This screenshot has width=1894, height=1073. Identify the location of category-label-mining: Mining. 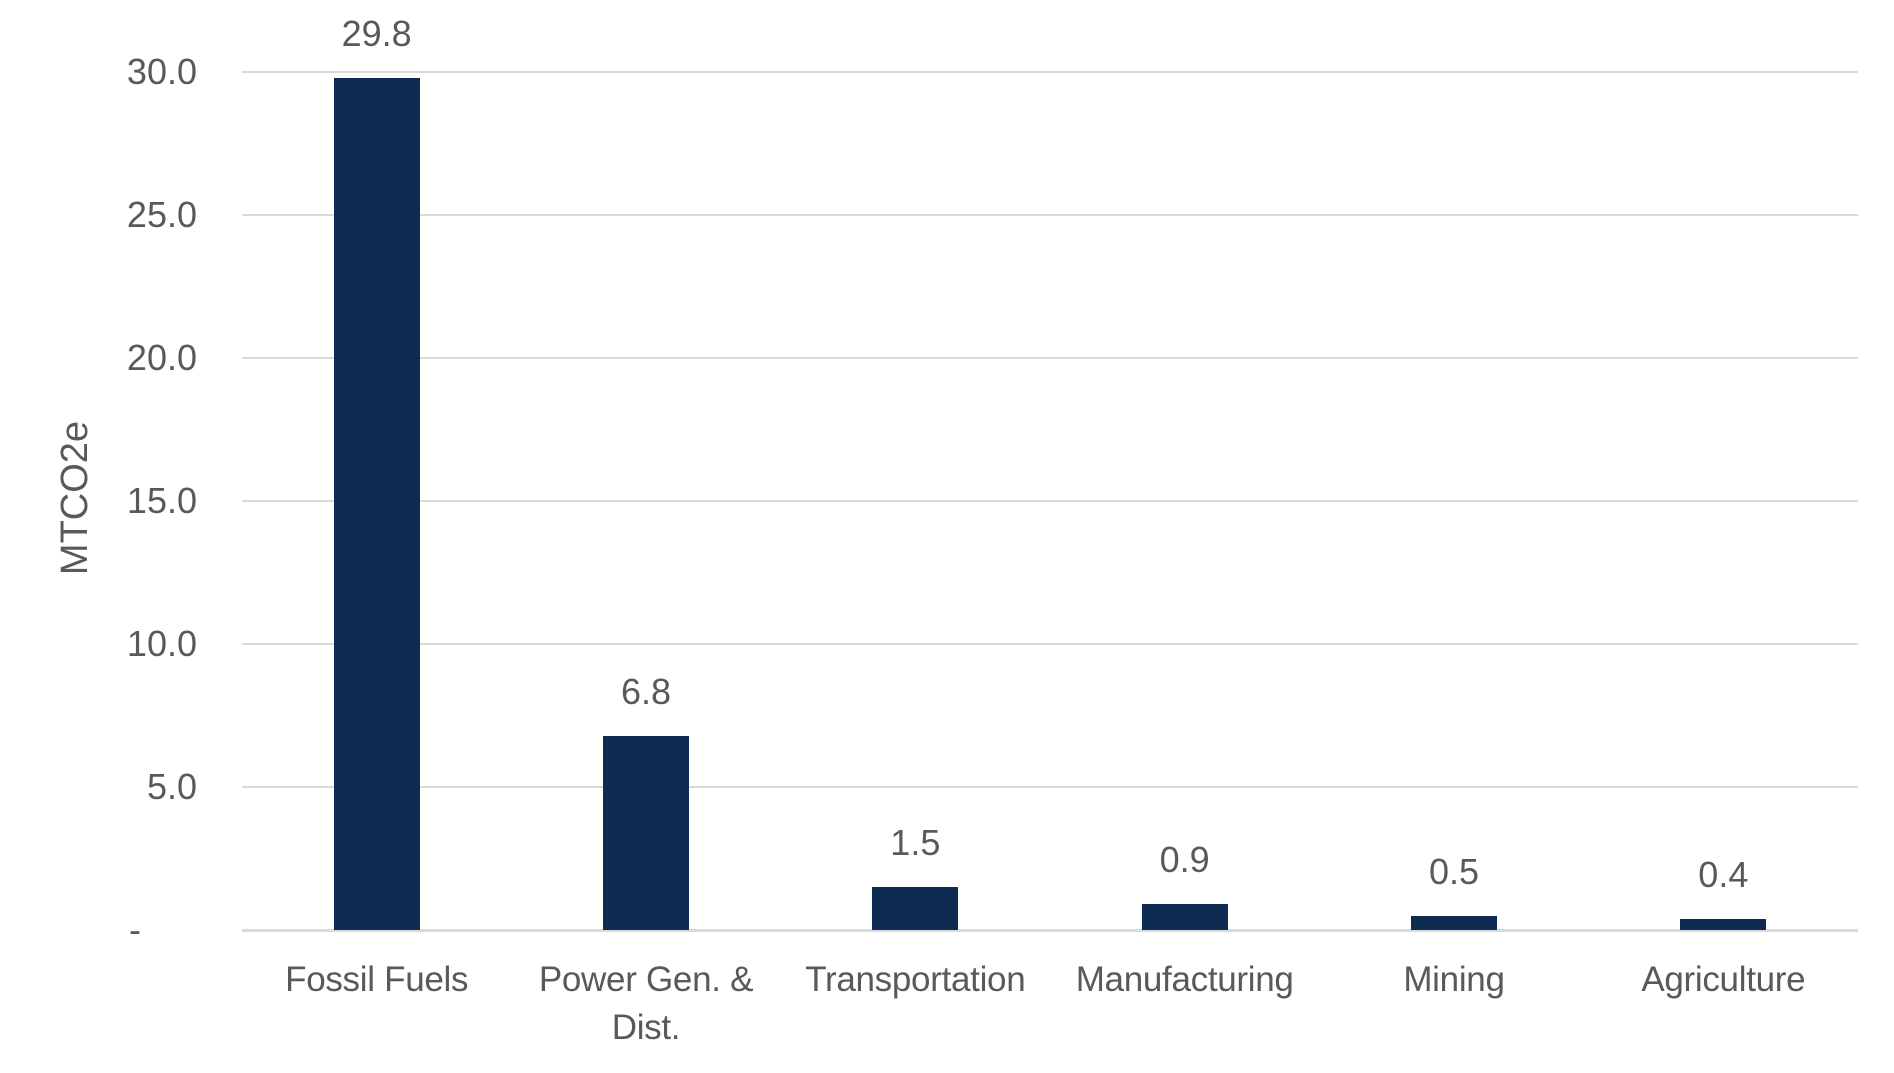
(1454, 979).